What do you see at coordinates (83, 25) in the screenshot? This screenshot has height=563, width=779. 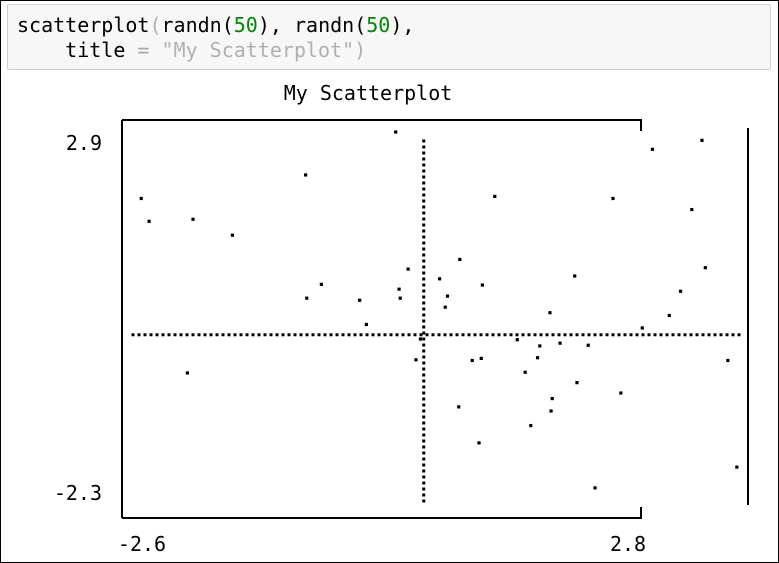 I see `function-name: scatterplot` at bounding box center [83, 25].